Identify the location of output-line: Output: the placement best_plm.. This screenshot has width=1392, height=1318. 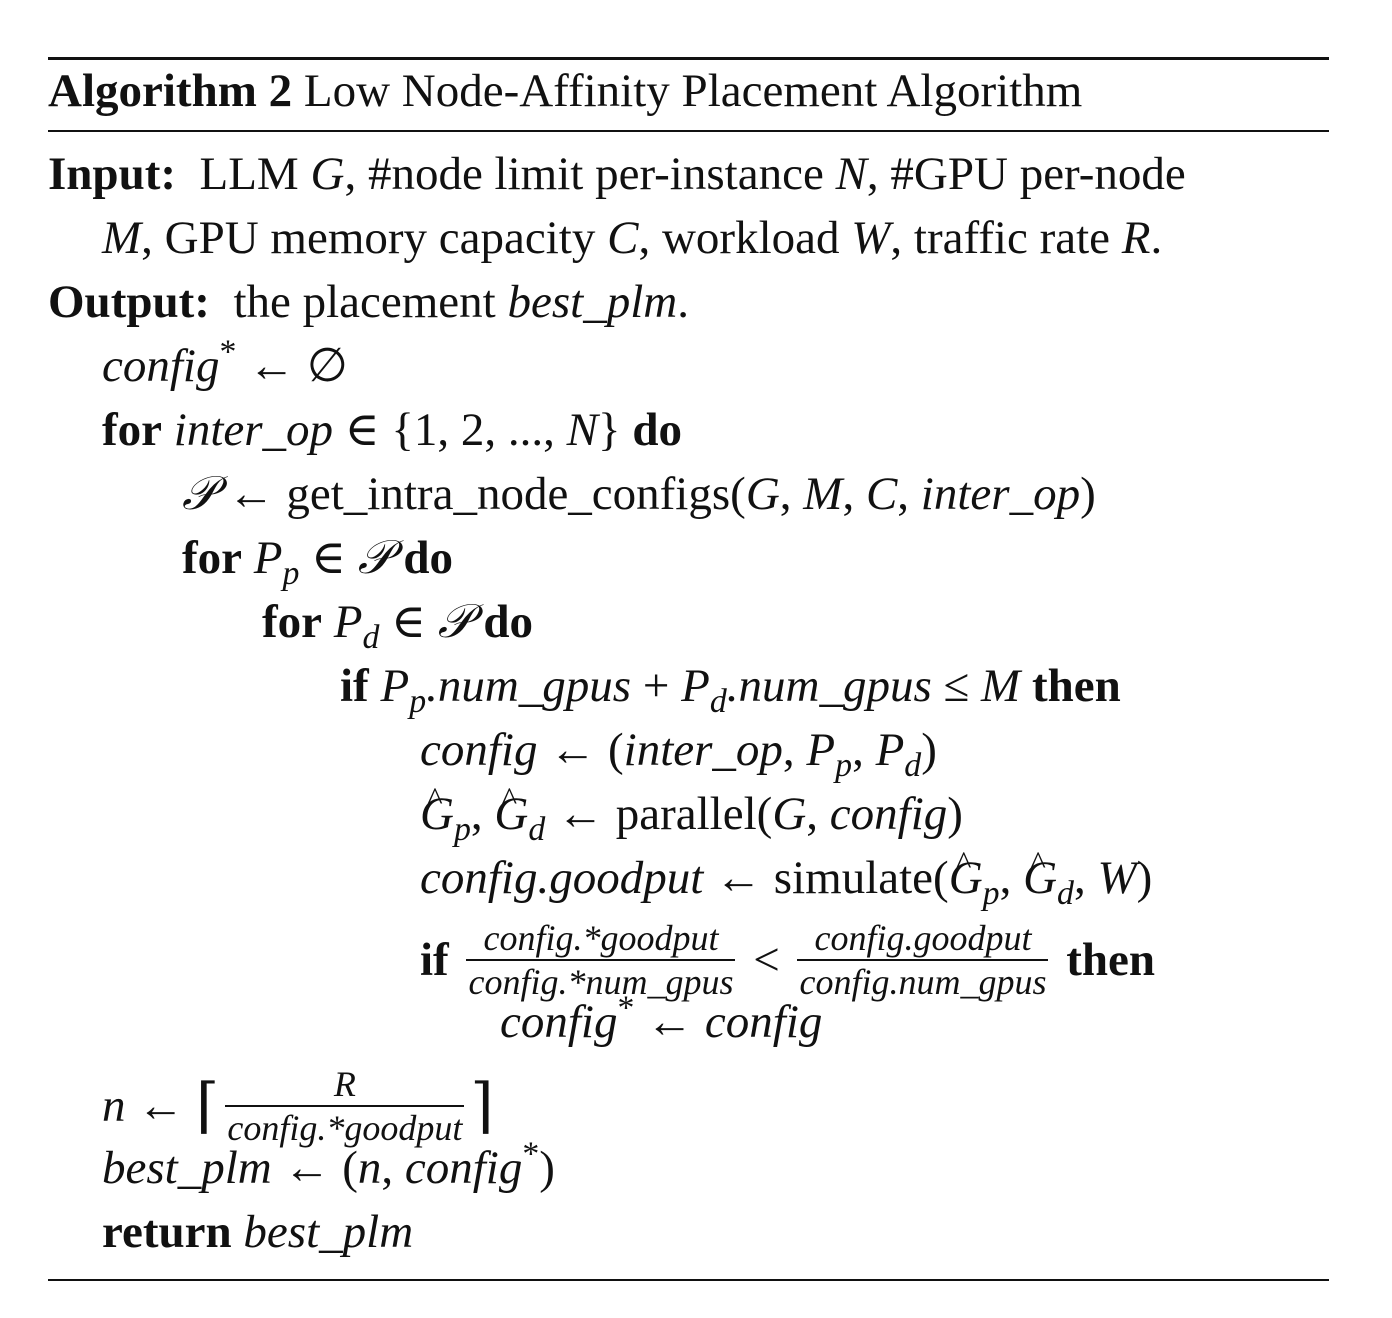
(368, 302).